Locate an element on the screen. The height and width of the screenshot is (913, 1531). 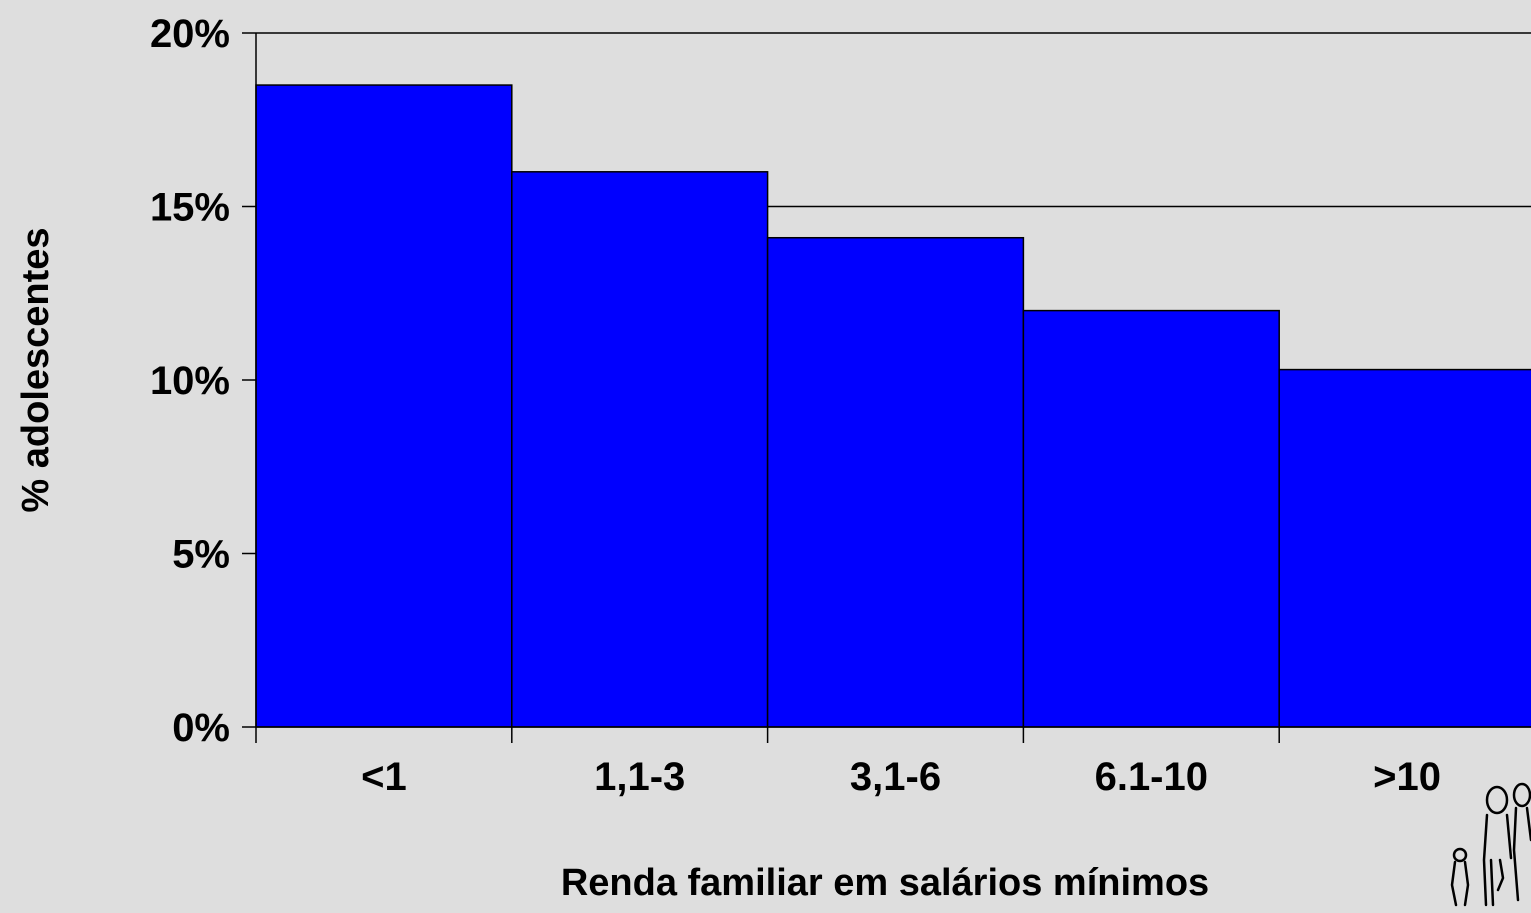
x-tick-label: >10 is located at coordinates (1407, 777).